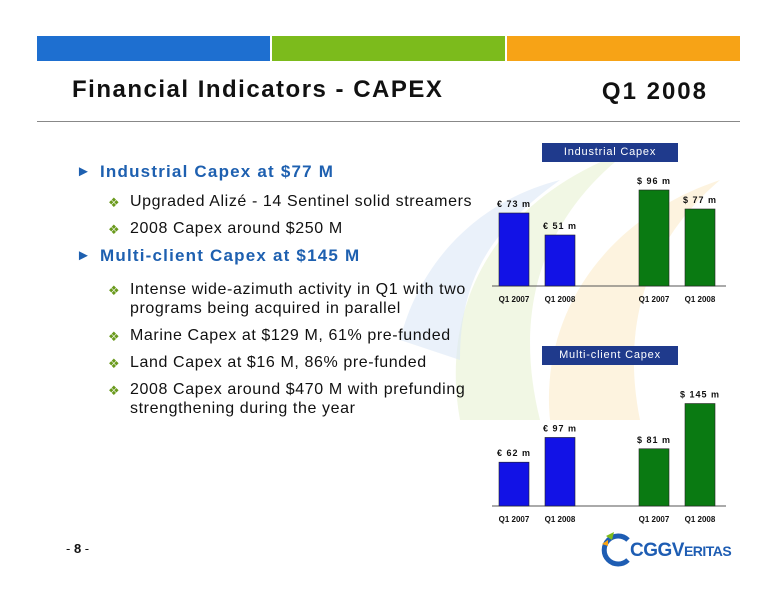 The image size is (776, 600). I want to click on bar-value-label: € 97 m, so click(560, 428).